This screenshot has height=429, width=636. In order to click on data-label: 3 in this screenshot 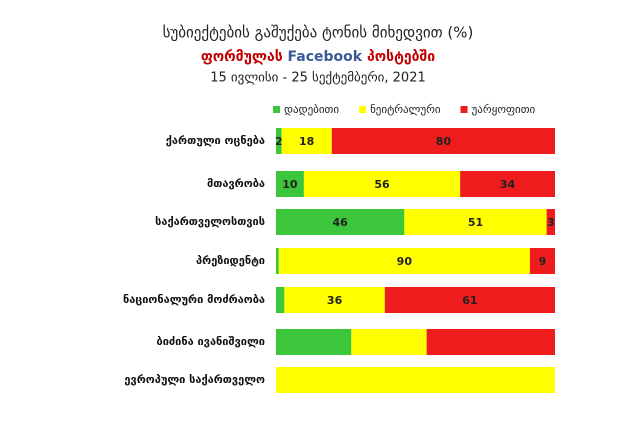, I will do `click(551, 222)`.